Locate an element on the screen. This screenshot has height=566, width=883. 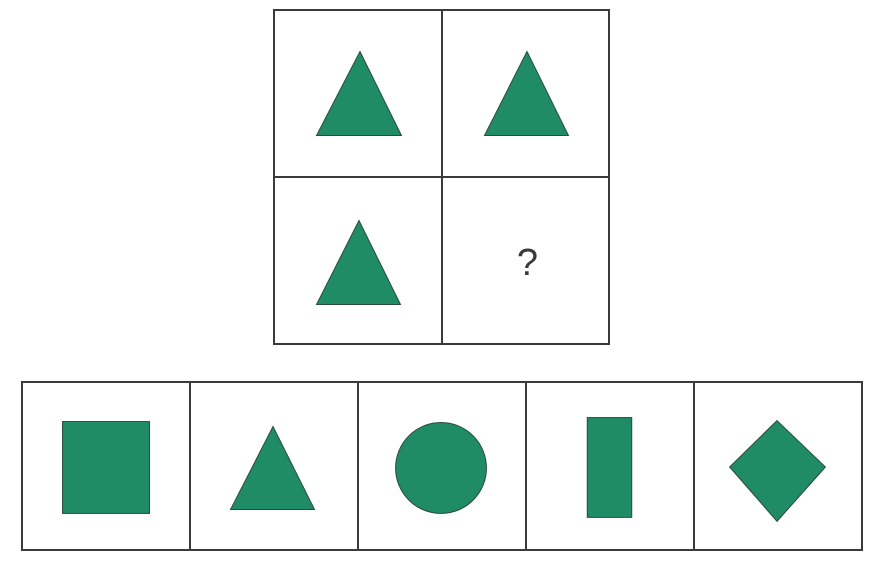
puzzle-cell-top-left is located at coordinates (359, 94).